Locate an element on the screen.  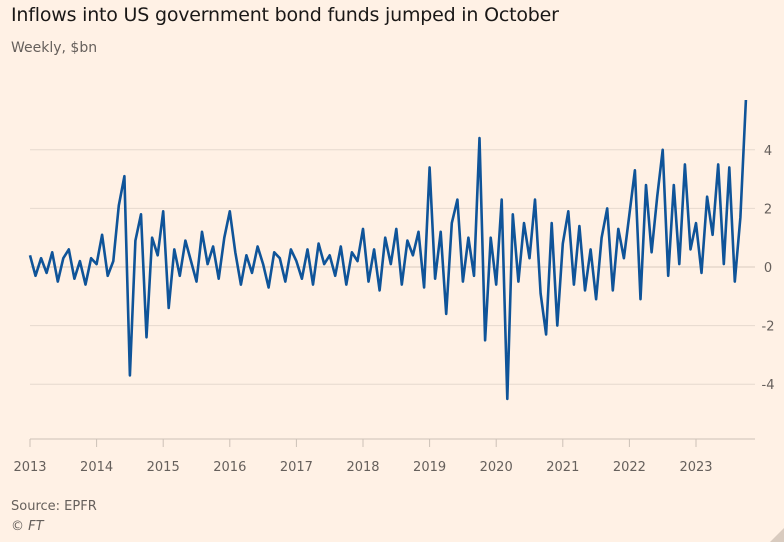
x-tick-label: 2021 is located at coordinates (562, 467).